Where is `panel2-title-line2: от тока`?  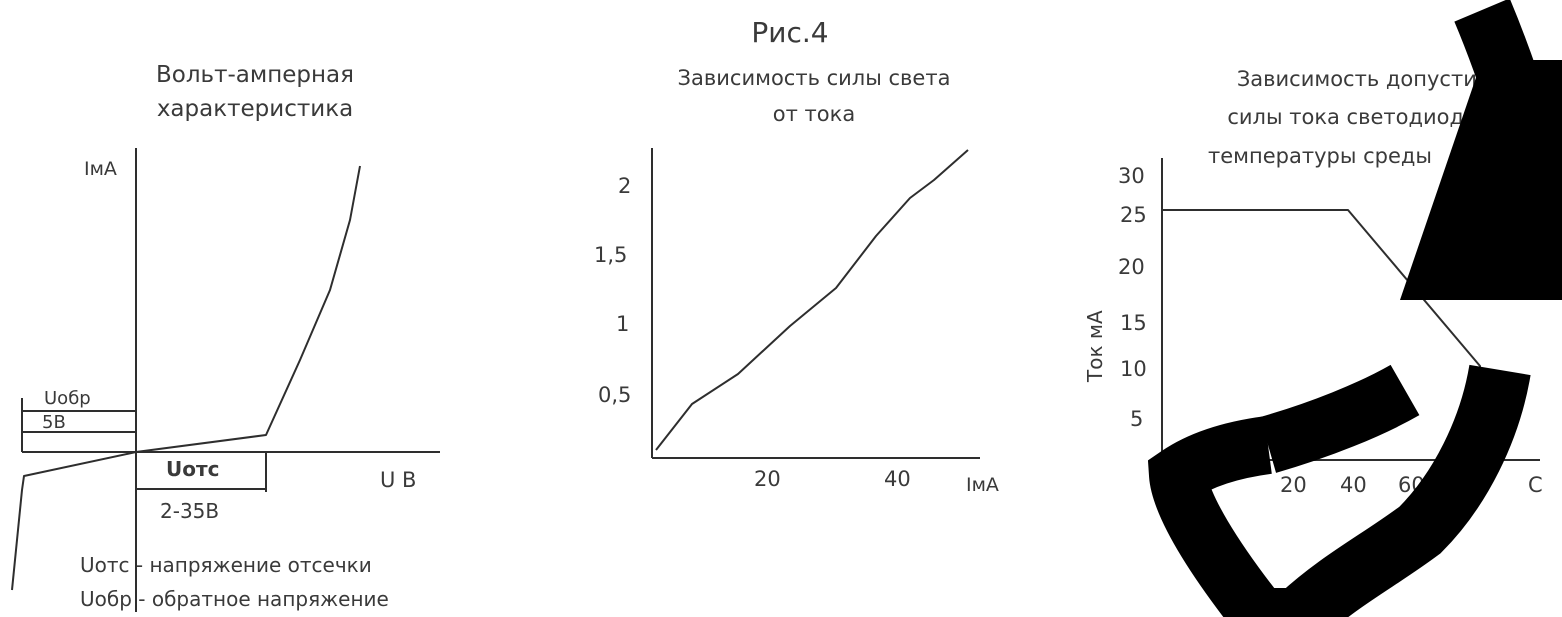
panel2-title-line2: от тока is located at coordinates (814, 114).